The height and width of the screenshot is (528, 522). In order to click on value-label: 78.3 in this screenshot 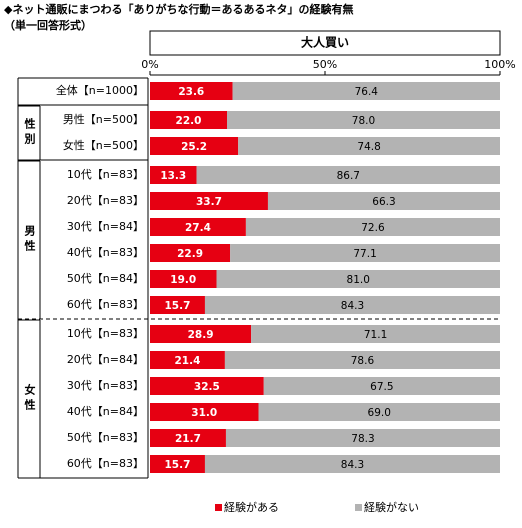, I will do `click(362, 439)`.